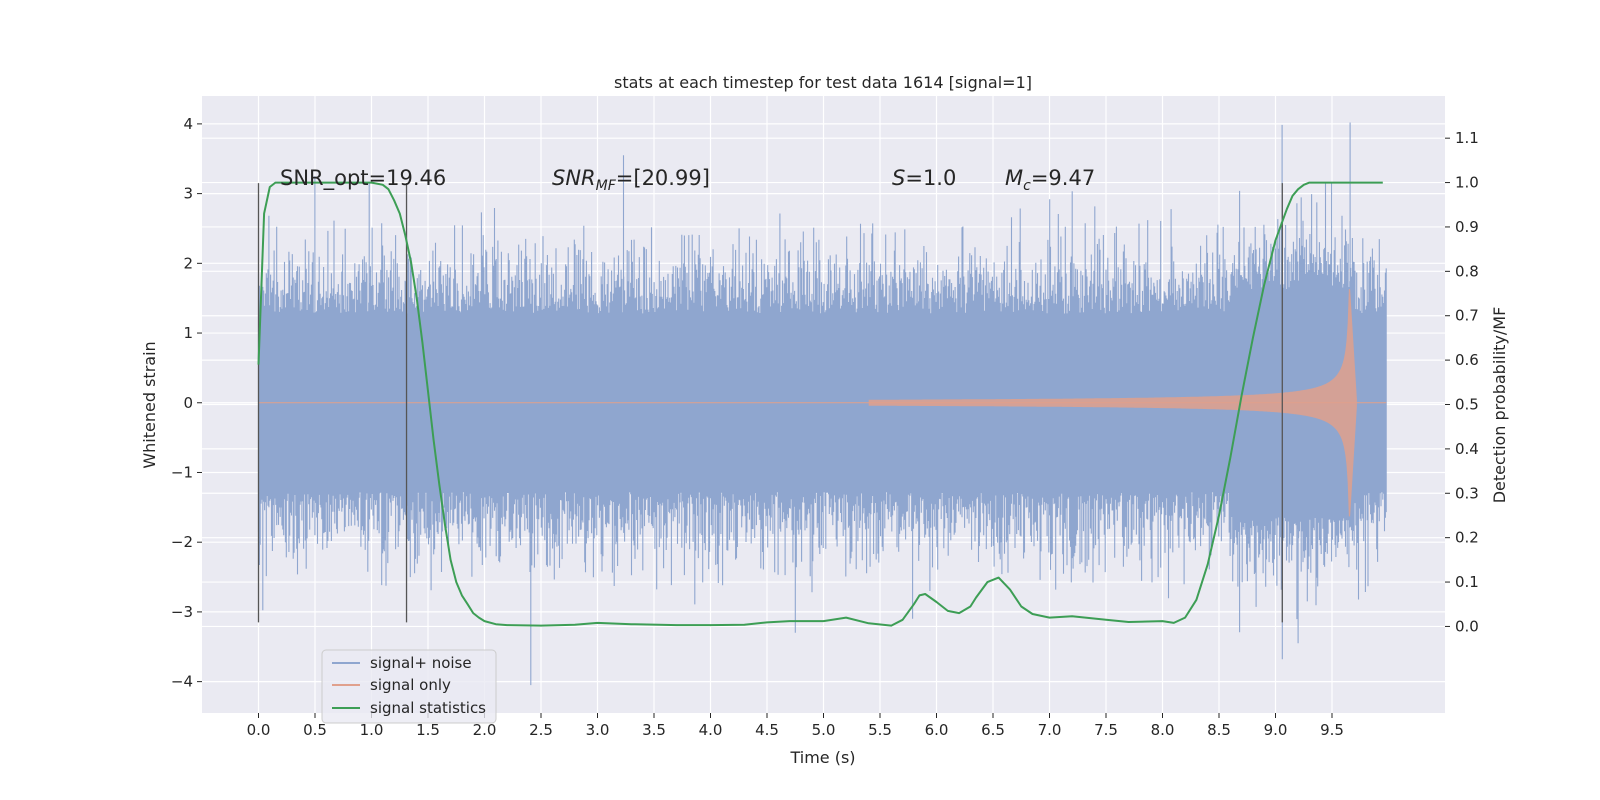 The width and height of the screenshot is (1600, 800). What do you see at coordinates (993, 730) in the screenshot?
I see `x-tick-label: 6.5` at bounding box center [993, 730].